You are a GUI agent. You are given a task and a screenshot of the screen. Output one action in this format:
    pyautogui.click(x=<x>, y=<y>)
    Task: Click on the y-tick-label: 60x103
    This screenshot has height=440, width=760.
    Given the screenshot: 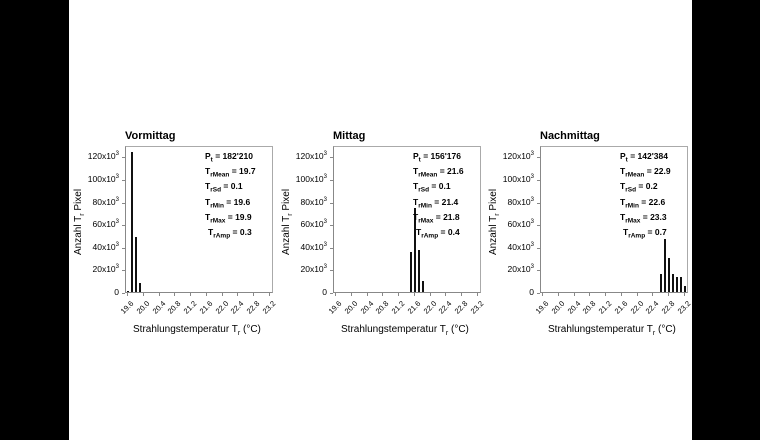 What is the action you would take?
    pyautogui.click(x=105, y=224)
    